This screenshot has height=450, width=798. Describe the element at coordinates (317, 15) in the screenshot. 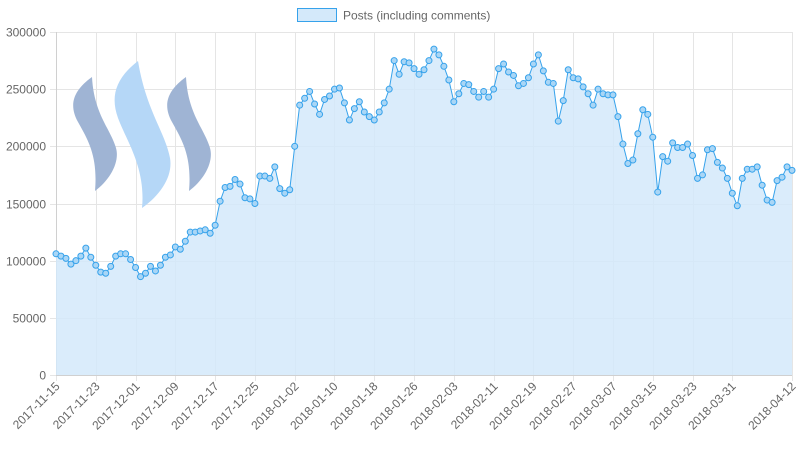

I see `legend-swatch` at that location.